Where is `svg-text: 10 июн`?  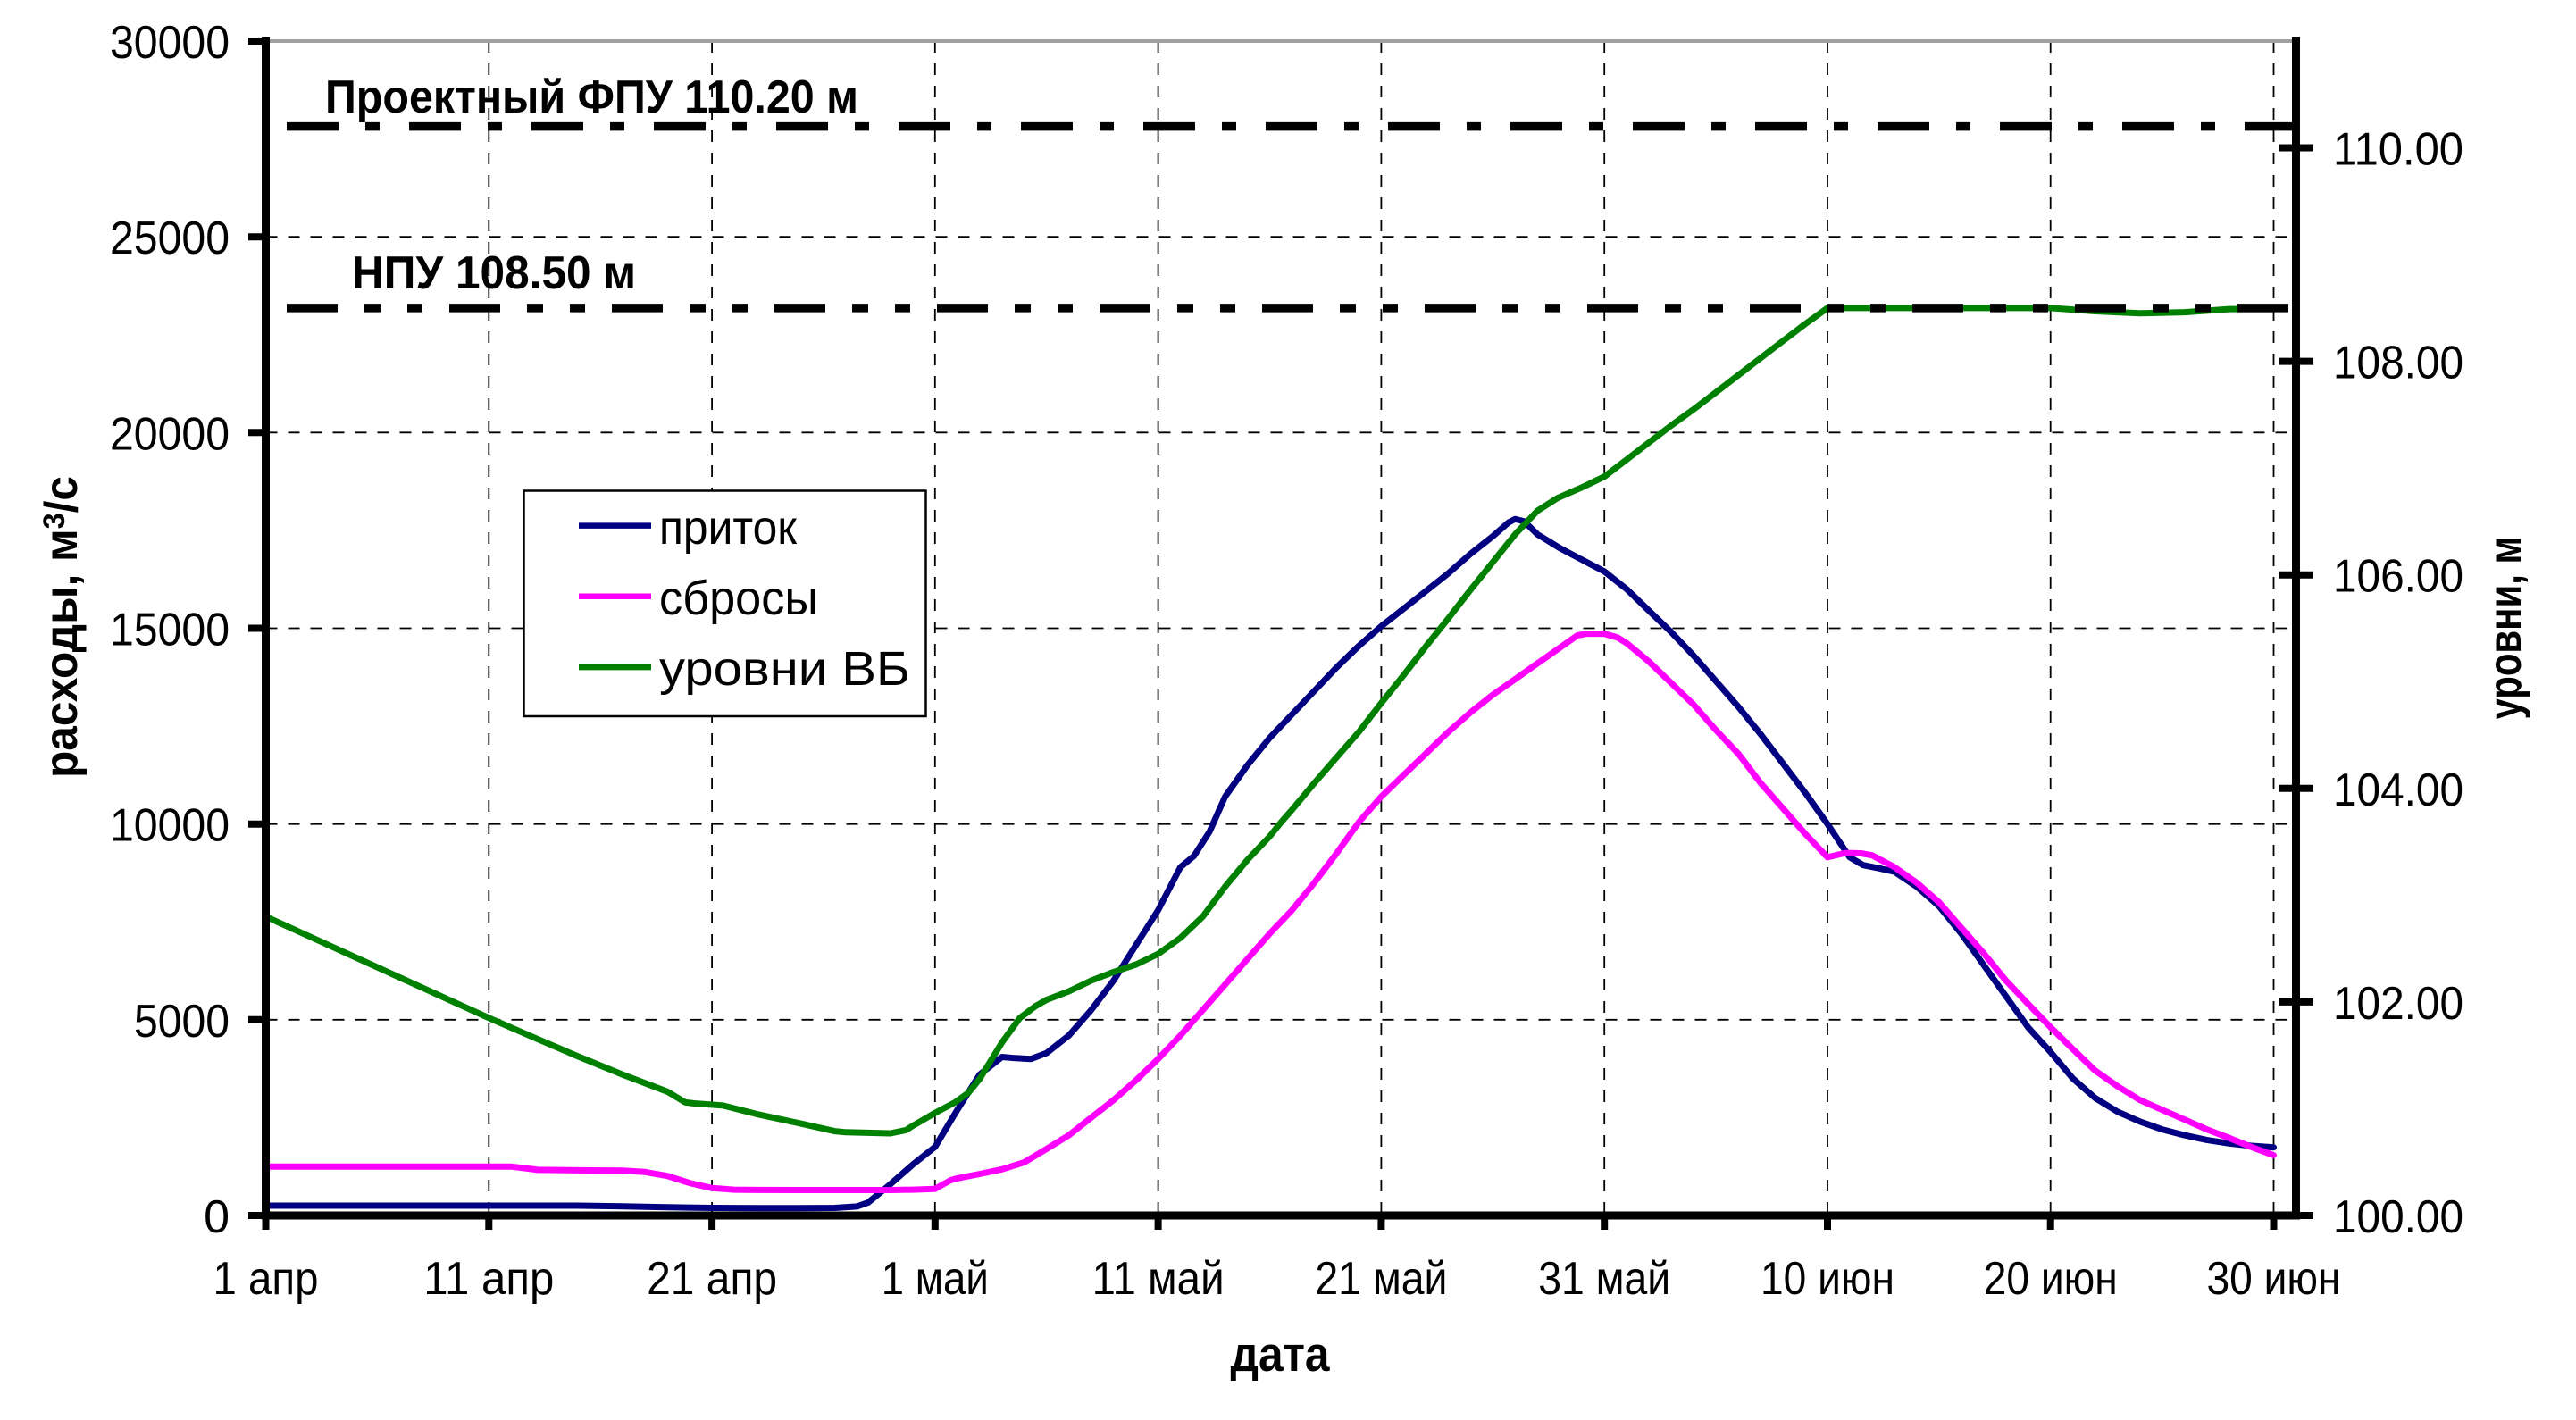
svg-text: 10 июн is located at coordinates (1828, 1279).